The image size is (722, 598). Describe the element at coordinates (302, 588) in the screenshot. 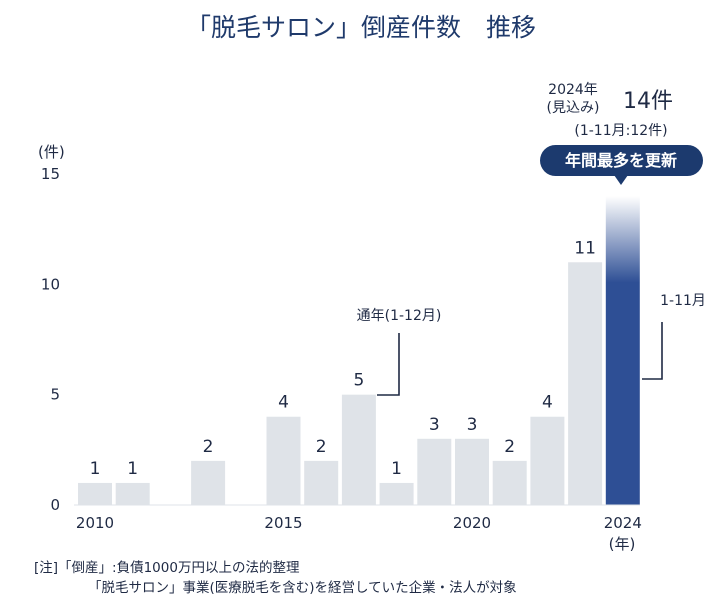

I see `note-line-2: 「脱毛サロン」事業(医療脱毛を含む)を経営していた企業・法人が対象` at that location.